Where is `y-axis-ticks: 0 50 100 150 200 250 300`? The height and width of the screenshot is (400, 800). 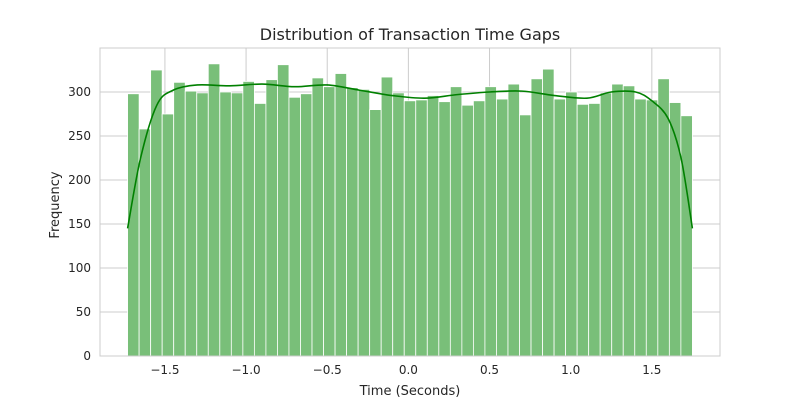
y-axis-ticks: 0 50 100 150 200 250 300 is located at coordinates (79, 224).